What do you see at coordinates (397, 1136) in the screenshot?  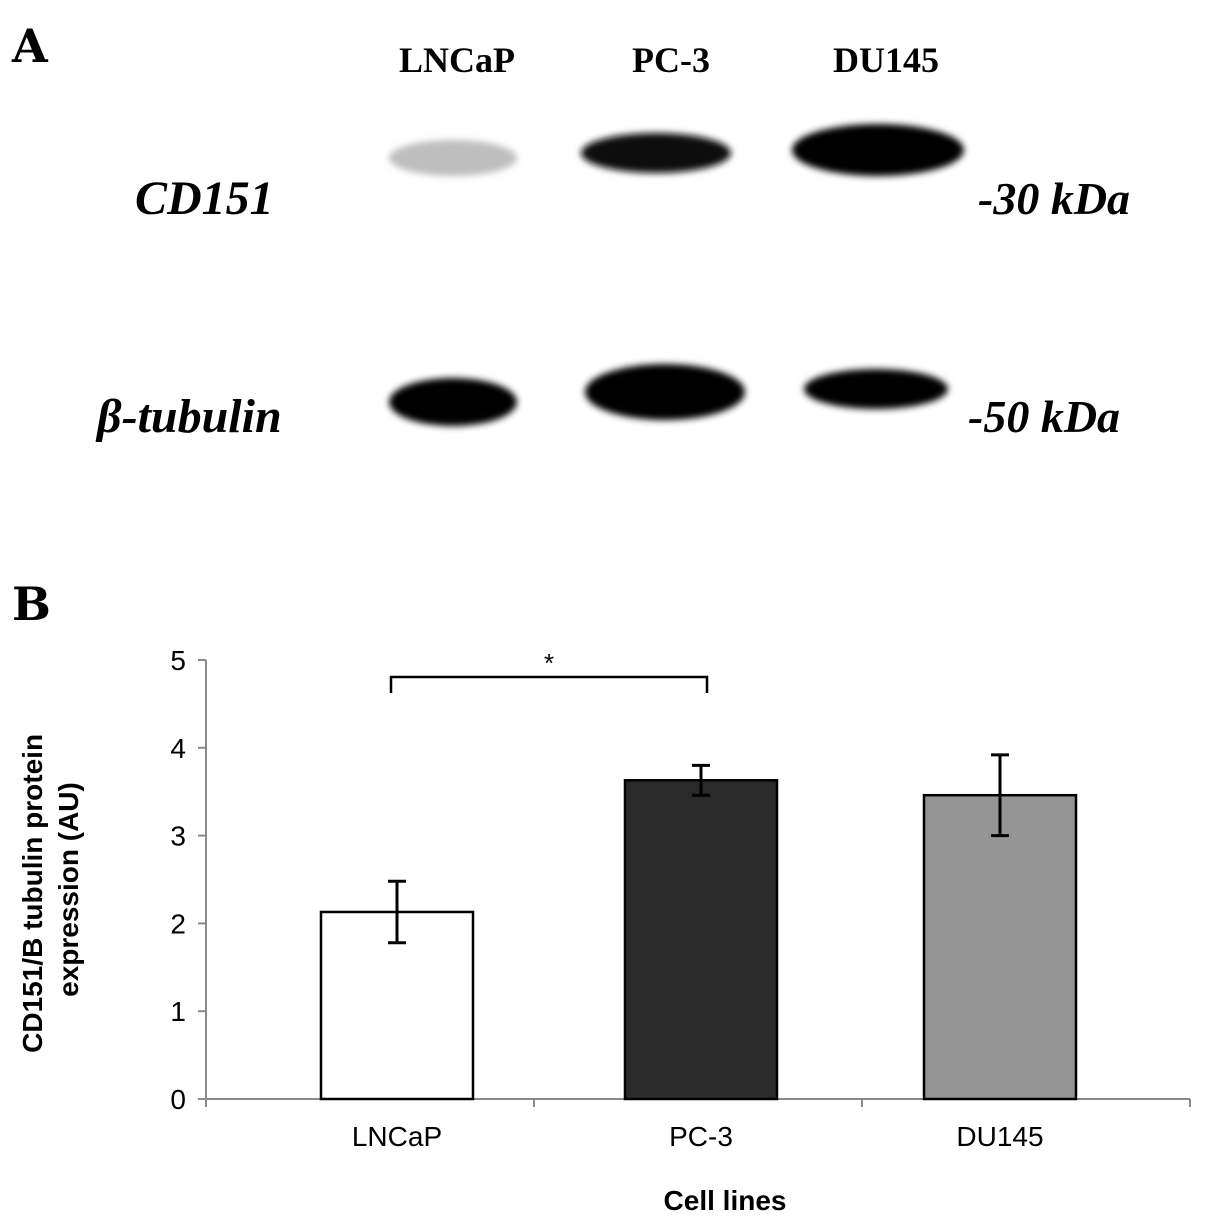 I see `x-tick-label-lncap: LNCaP` at bounding box center [397, 1136].